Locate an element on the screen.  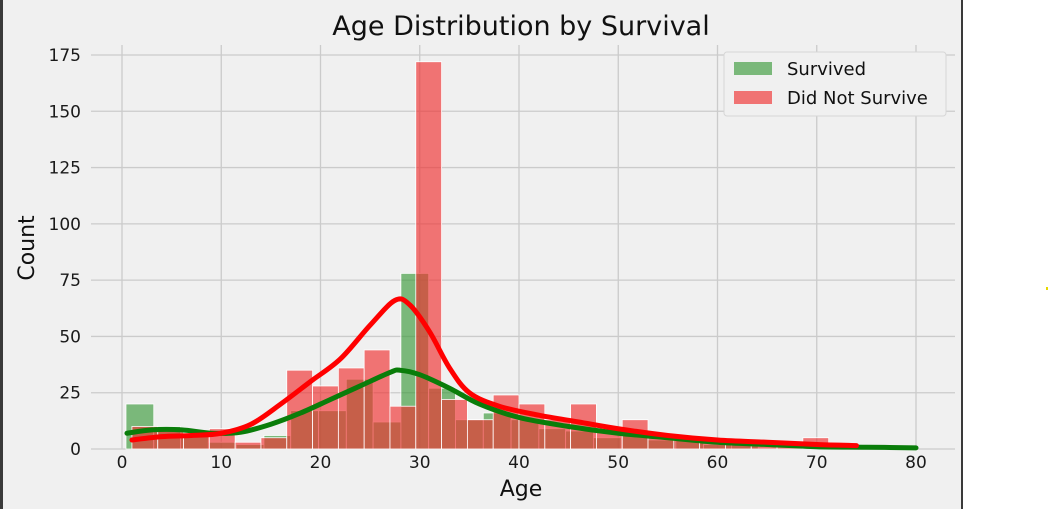
y-tick-label: 150 is located at coordinates (65, 112).